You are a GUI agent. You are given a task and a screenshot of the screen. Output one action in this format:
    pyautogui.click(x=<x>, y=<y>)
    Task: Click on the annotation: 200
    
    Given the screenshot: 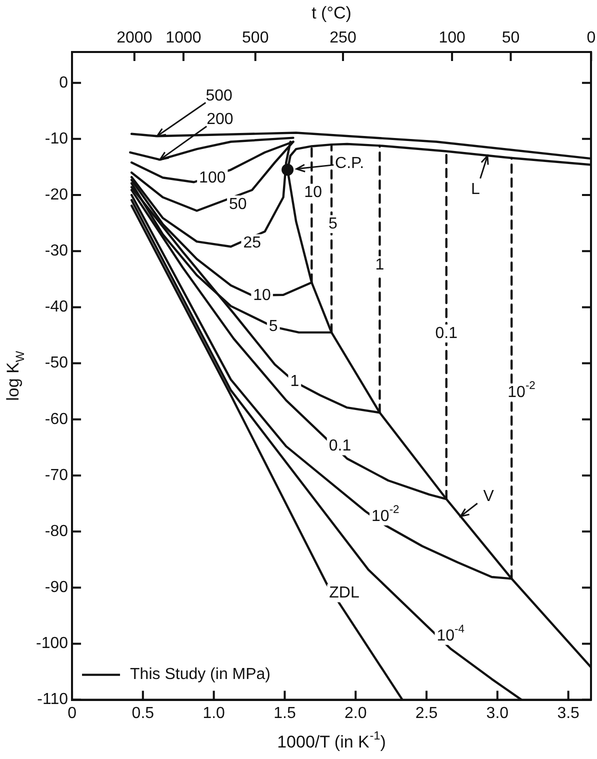 What is the action you would take?
    pyautogui.click(x=220, y=119)
    